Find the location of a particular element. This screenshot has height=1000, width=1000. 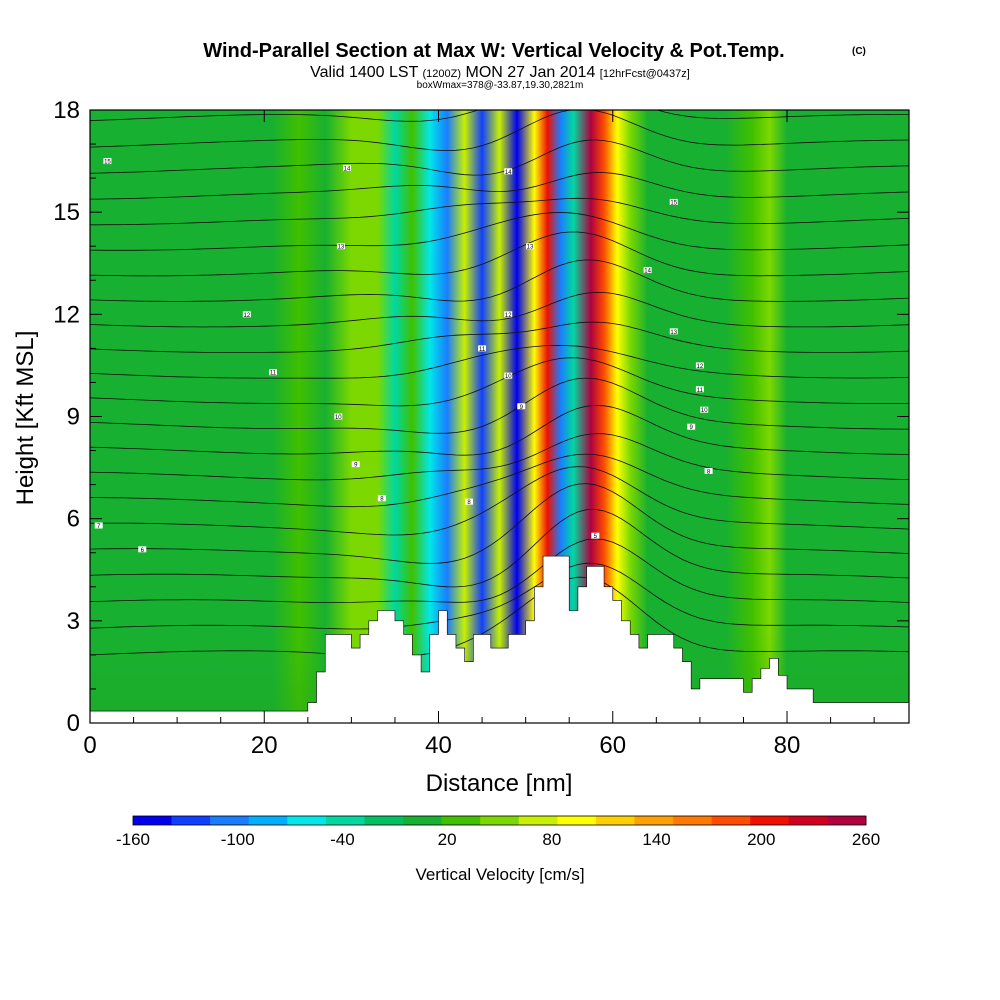

colorbar-tick-label: -100 is located at coordinates (238, 839).